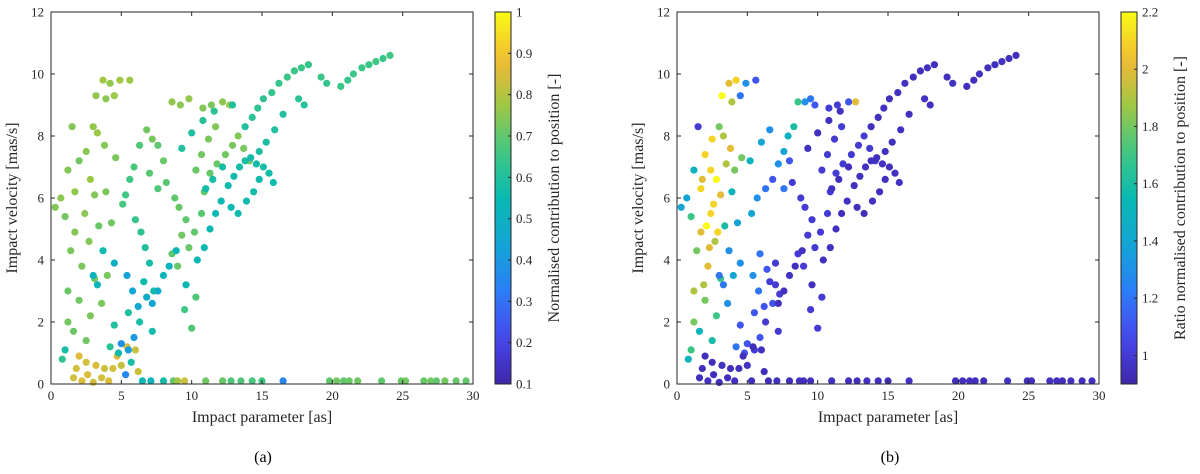 The width and height of the screenshot is (1200, 474). What do you see at coordinates (524, 260) in the screenshot?
I see `colorbar-tick-label: 0.4` at bounding box center [524, 260].